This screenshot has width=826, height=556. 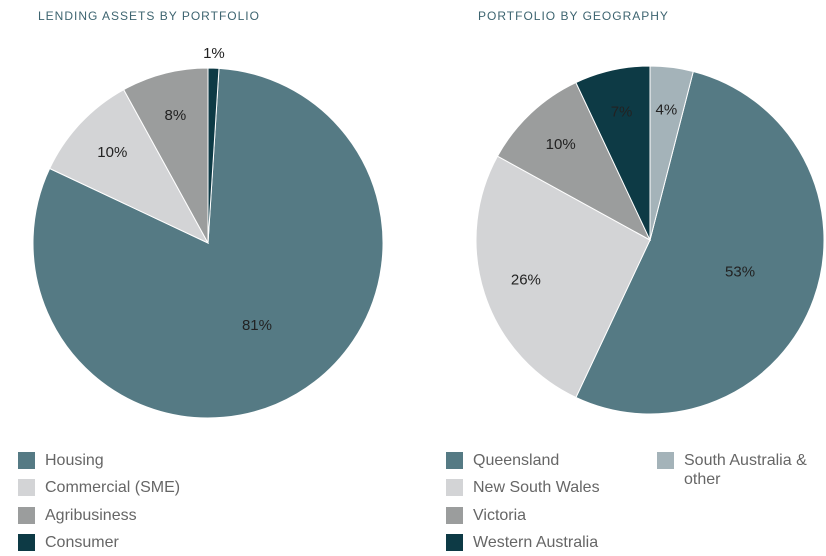 I want to click on slice-label: 7%, so click(x=622, y=112).